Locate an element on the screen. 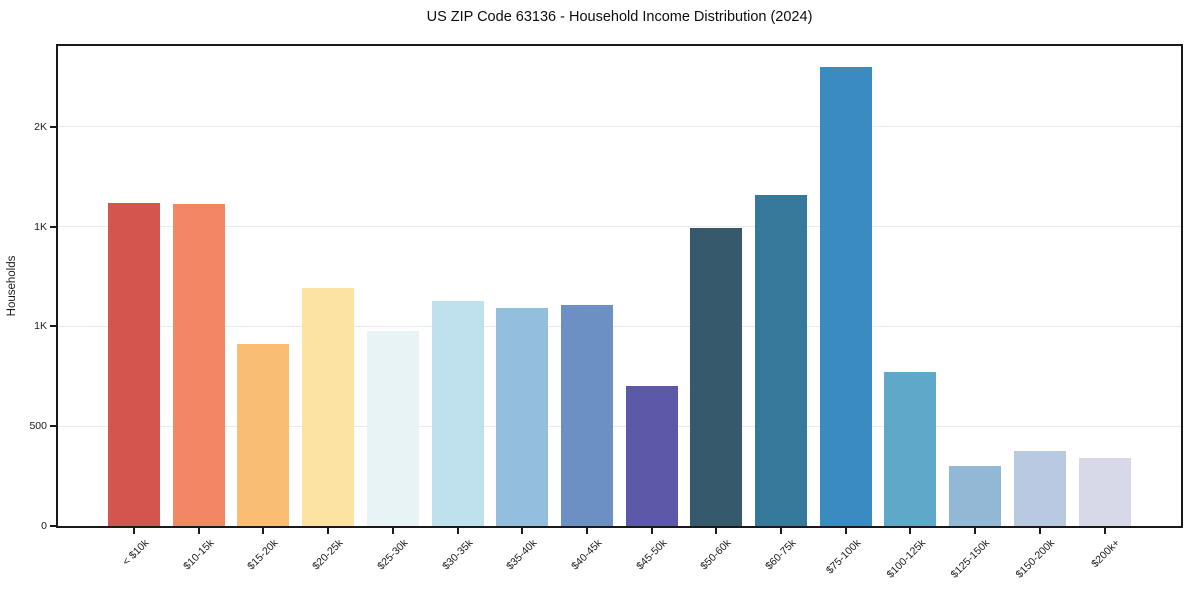 The image size is (1189, 590). x-tick-label: $75-100k is located at coordinates (843, 557).